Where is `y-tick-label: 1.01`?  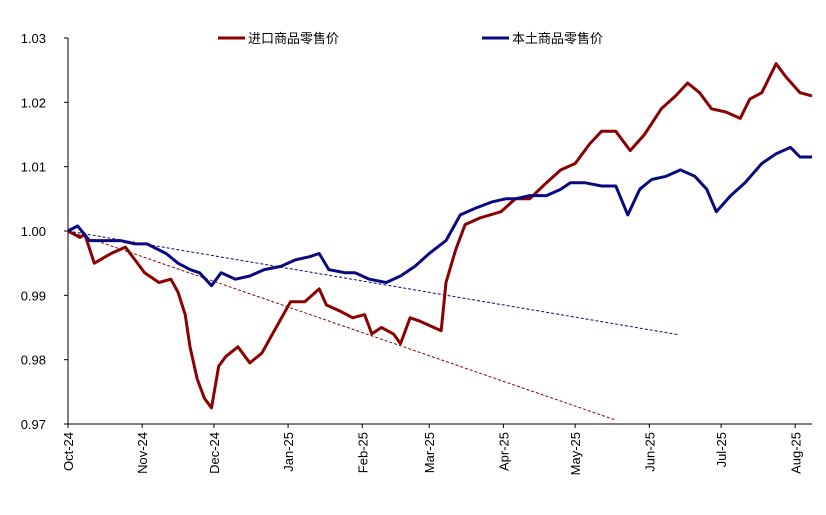 y-tick-label: 1.01 is located at coordinates (33, 167).